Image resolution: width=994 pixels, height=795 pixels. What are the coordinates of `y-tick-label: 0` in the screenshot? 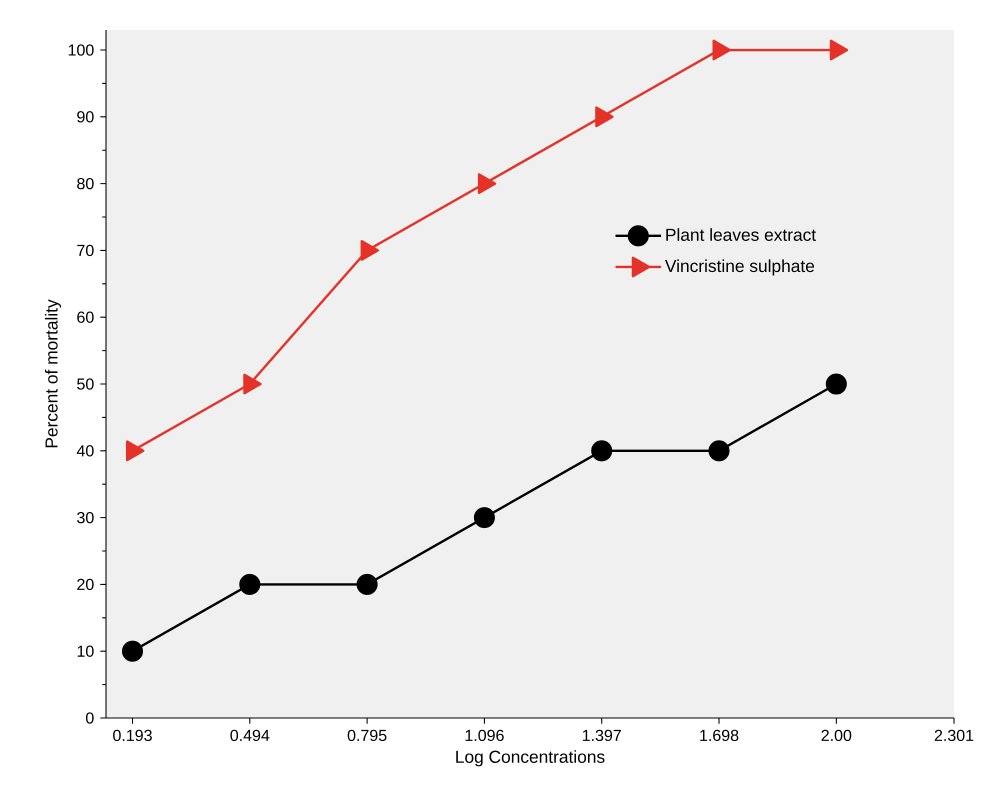 It's located at (90, 718).